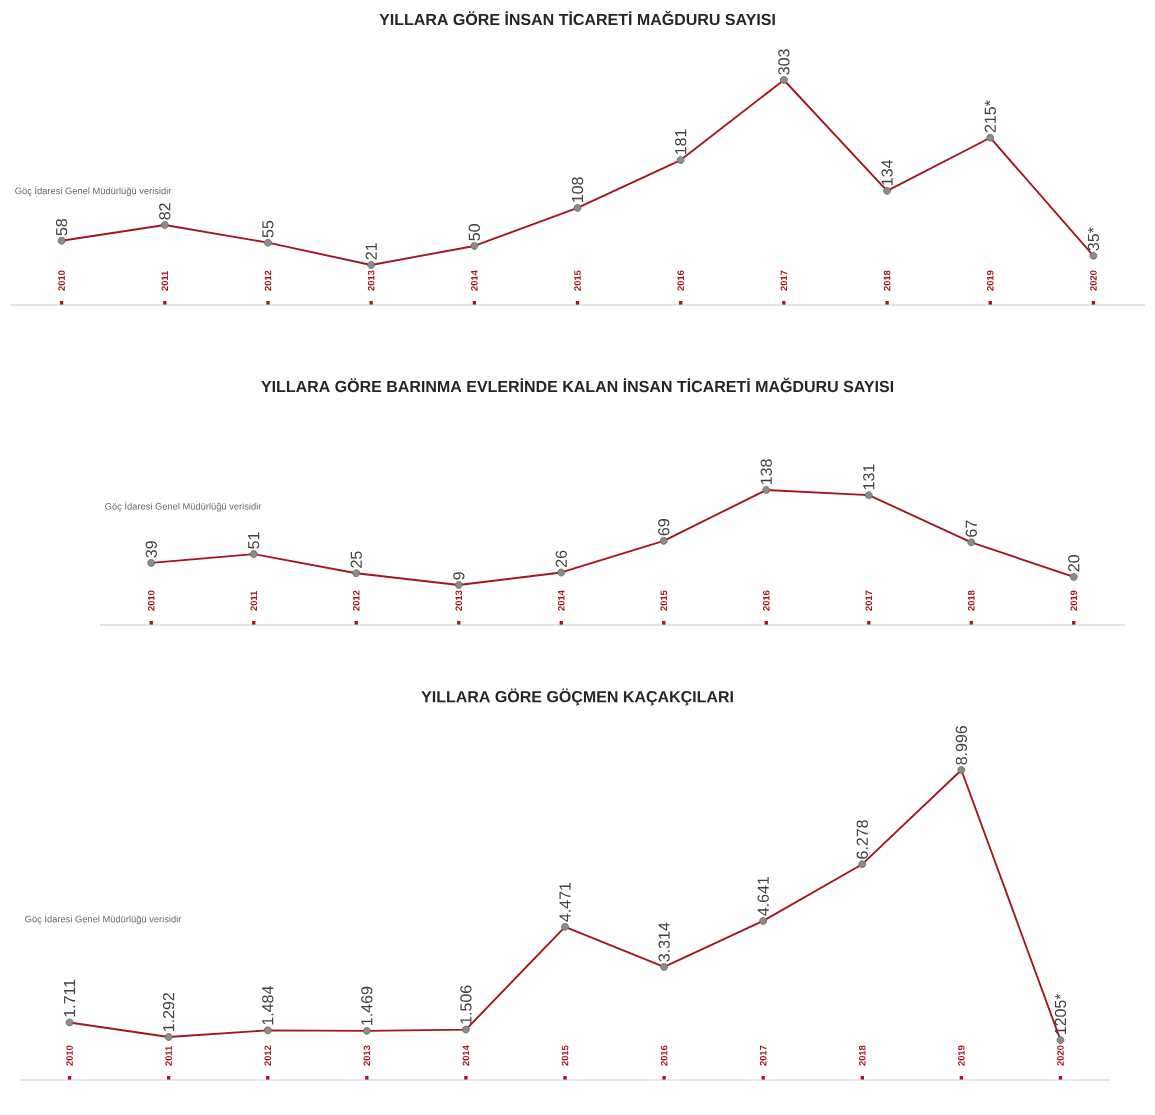 This screenshot has height=1115, width=1155. Describe the element at coordinates (664, 527) in the screenshot. I see `data-label: 69` at that location.